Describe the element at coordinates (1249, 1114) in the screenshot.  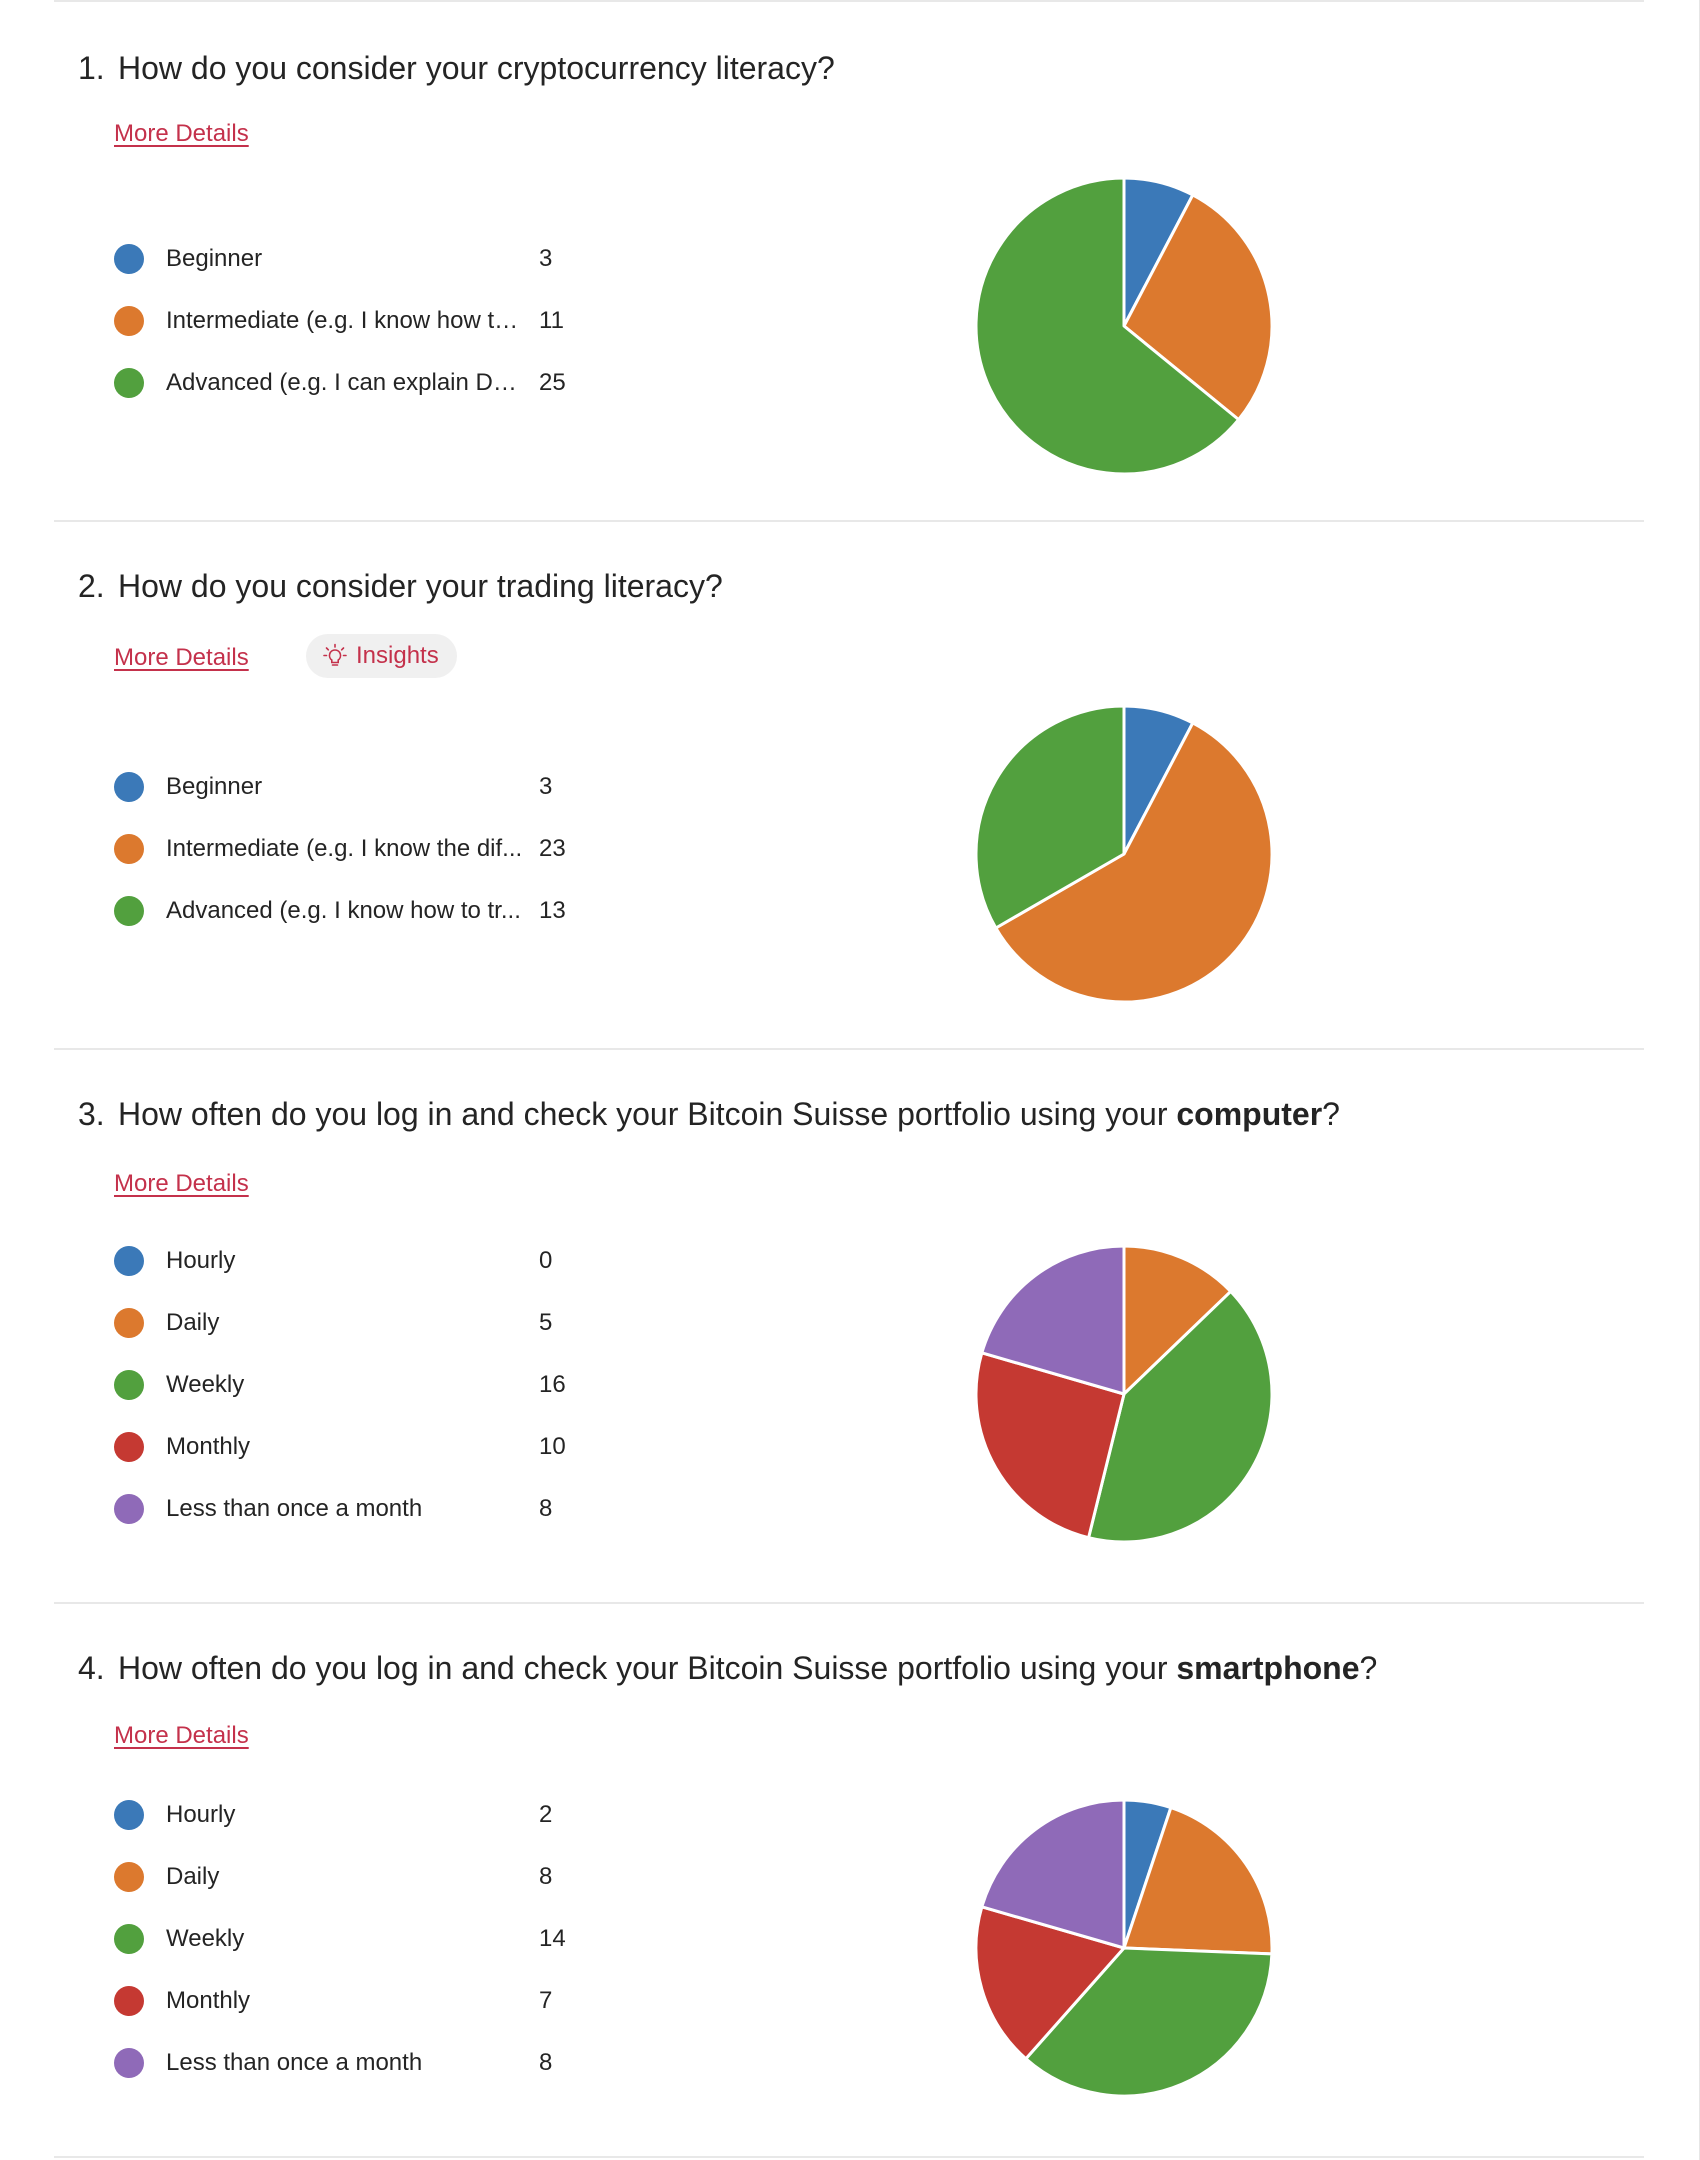
I see `question-text-bold: computer` at that location.